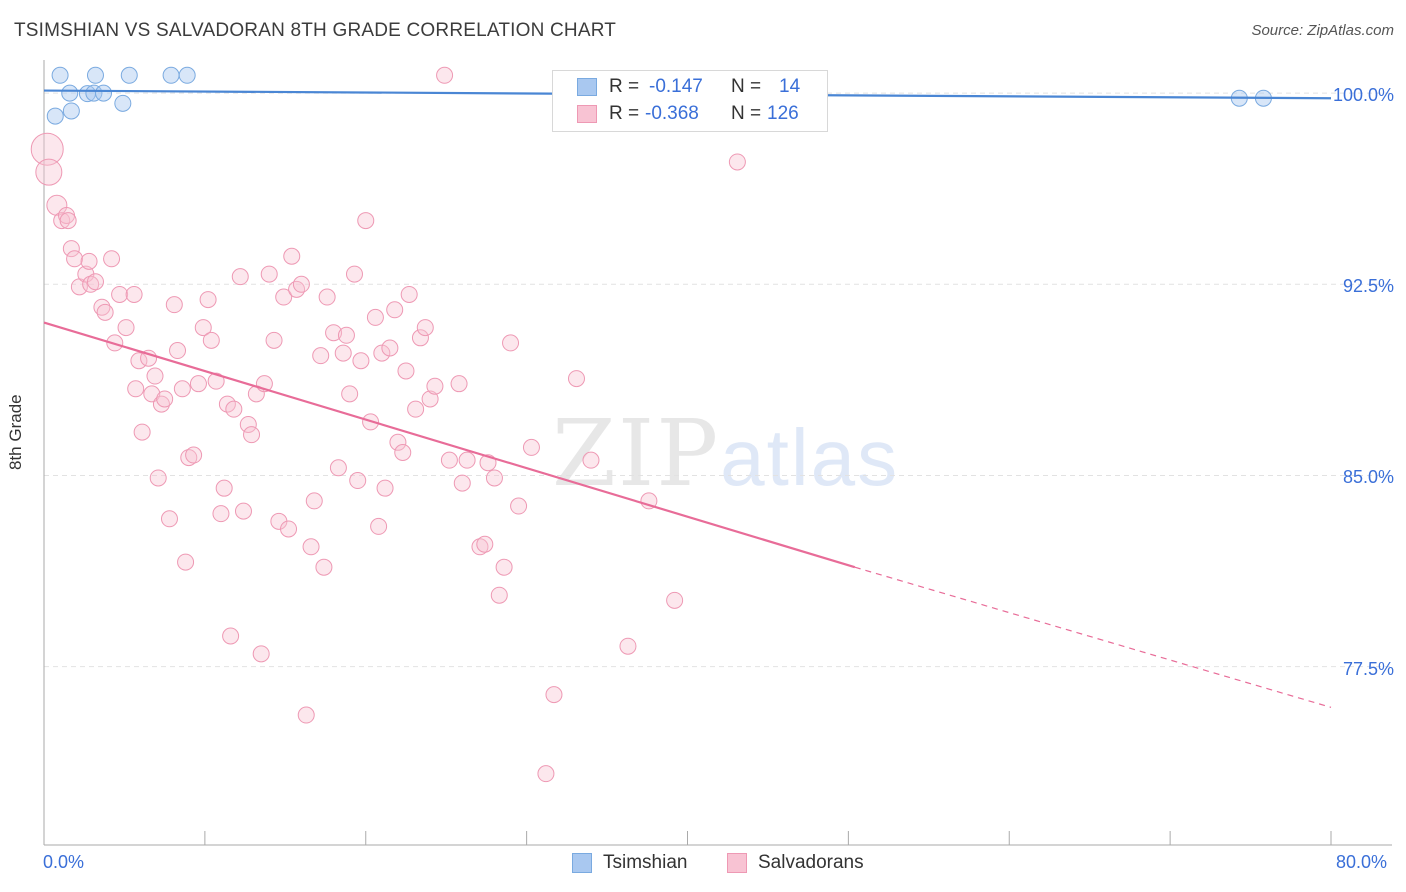 The width and height of the screenshot is (1406, 892). What do you see at coordinates (1368, 669) in the screenshot?
I see `y-tick-label: 77.5%` at bounding box center [1368, 669].